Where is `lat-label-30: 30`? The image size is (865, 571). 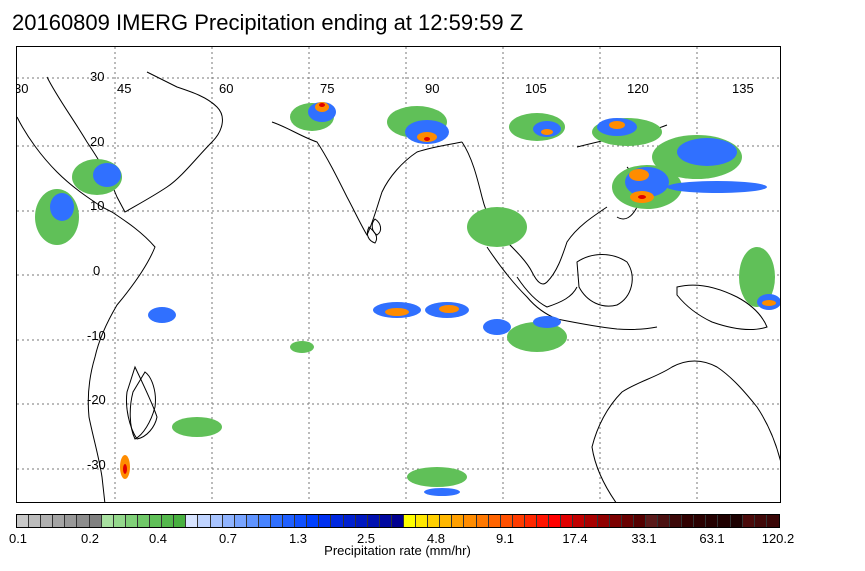 lat-label-30: 30 is located at coordinates (97, 76).